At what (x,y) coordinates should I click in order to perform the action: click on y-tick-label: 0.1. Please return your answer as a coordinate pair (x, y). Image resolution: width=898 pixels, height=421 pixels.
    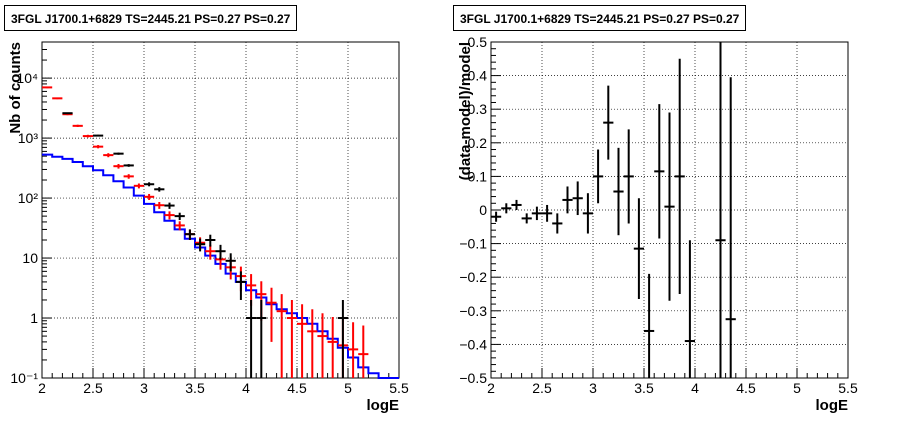
    Looking at the image, I should click on (478, 176).